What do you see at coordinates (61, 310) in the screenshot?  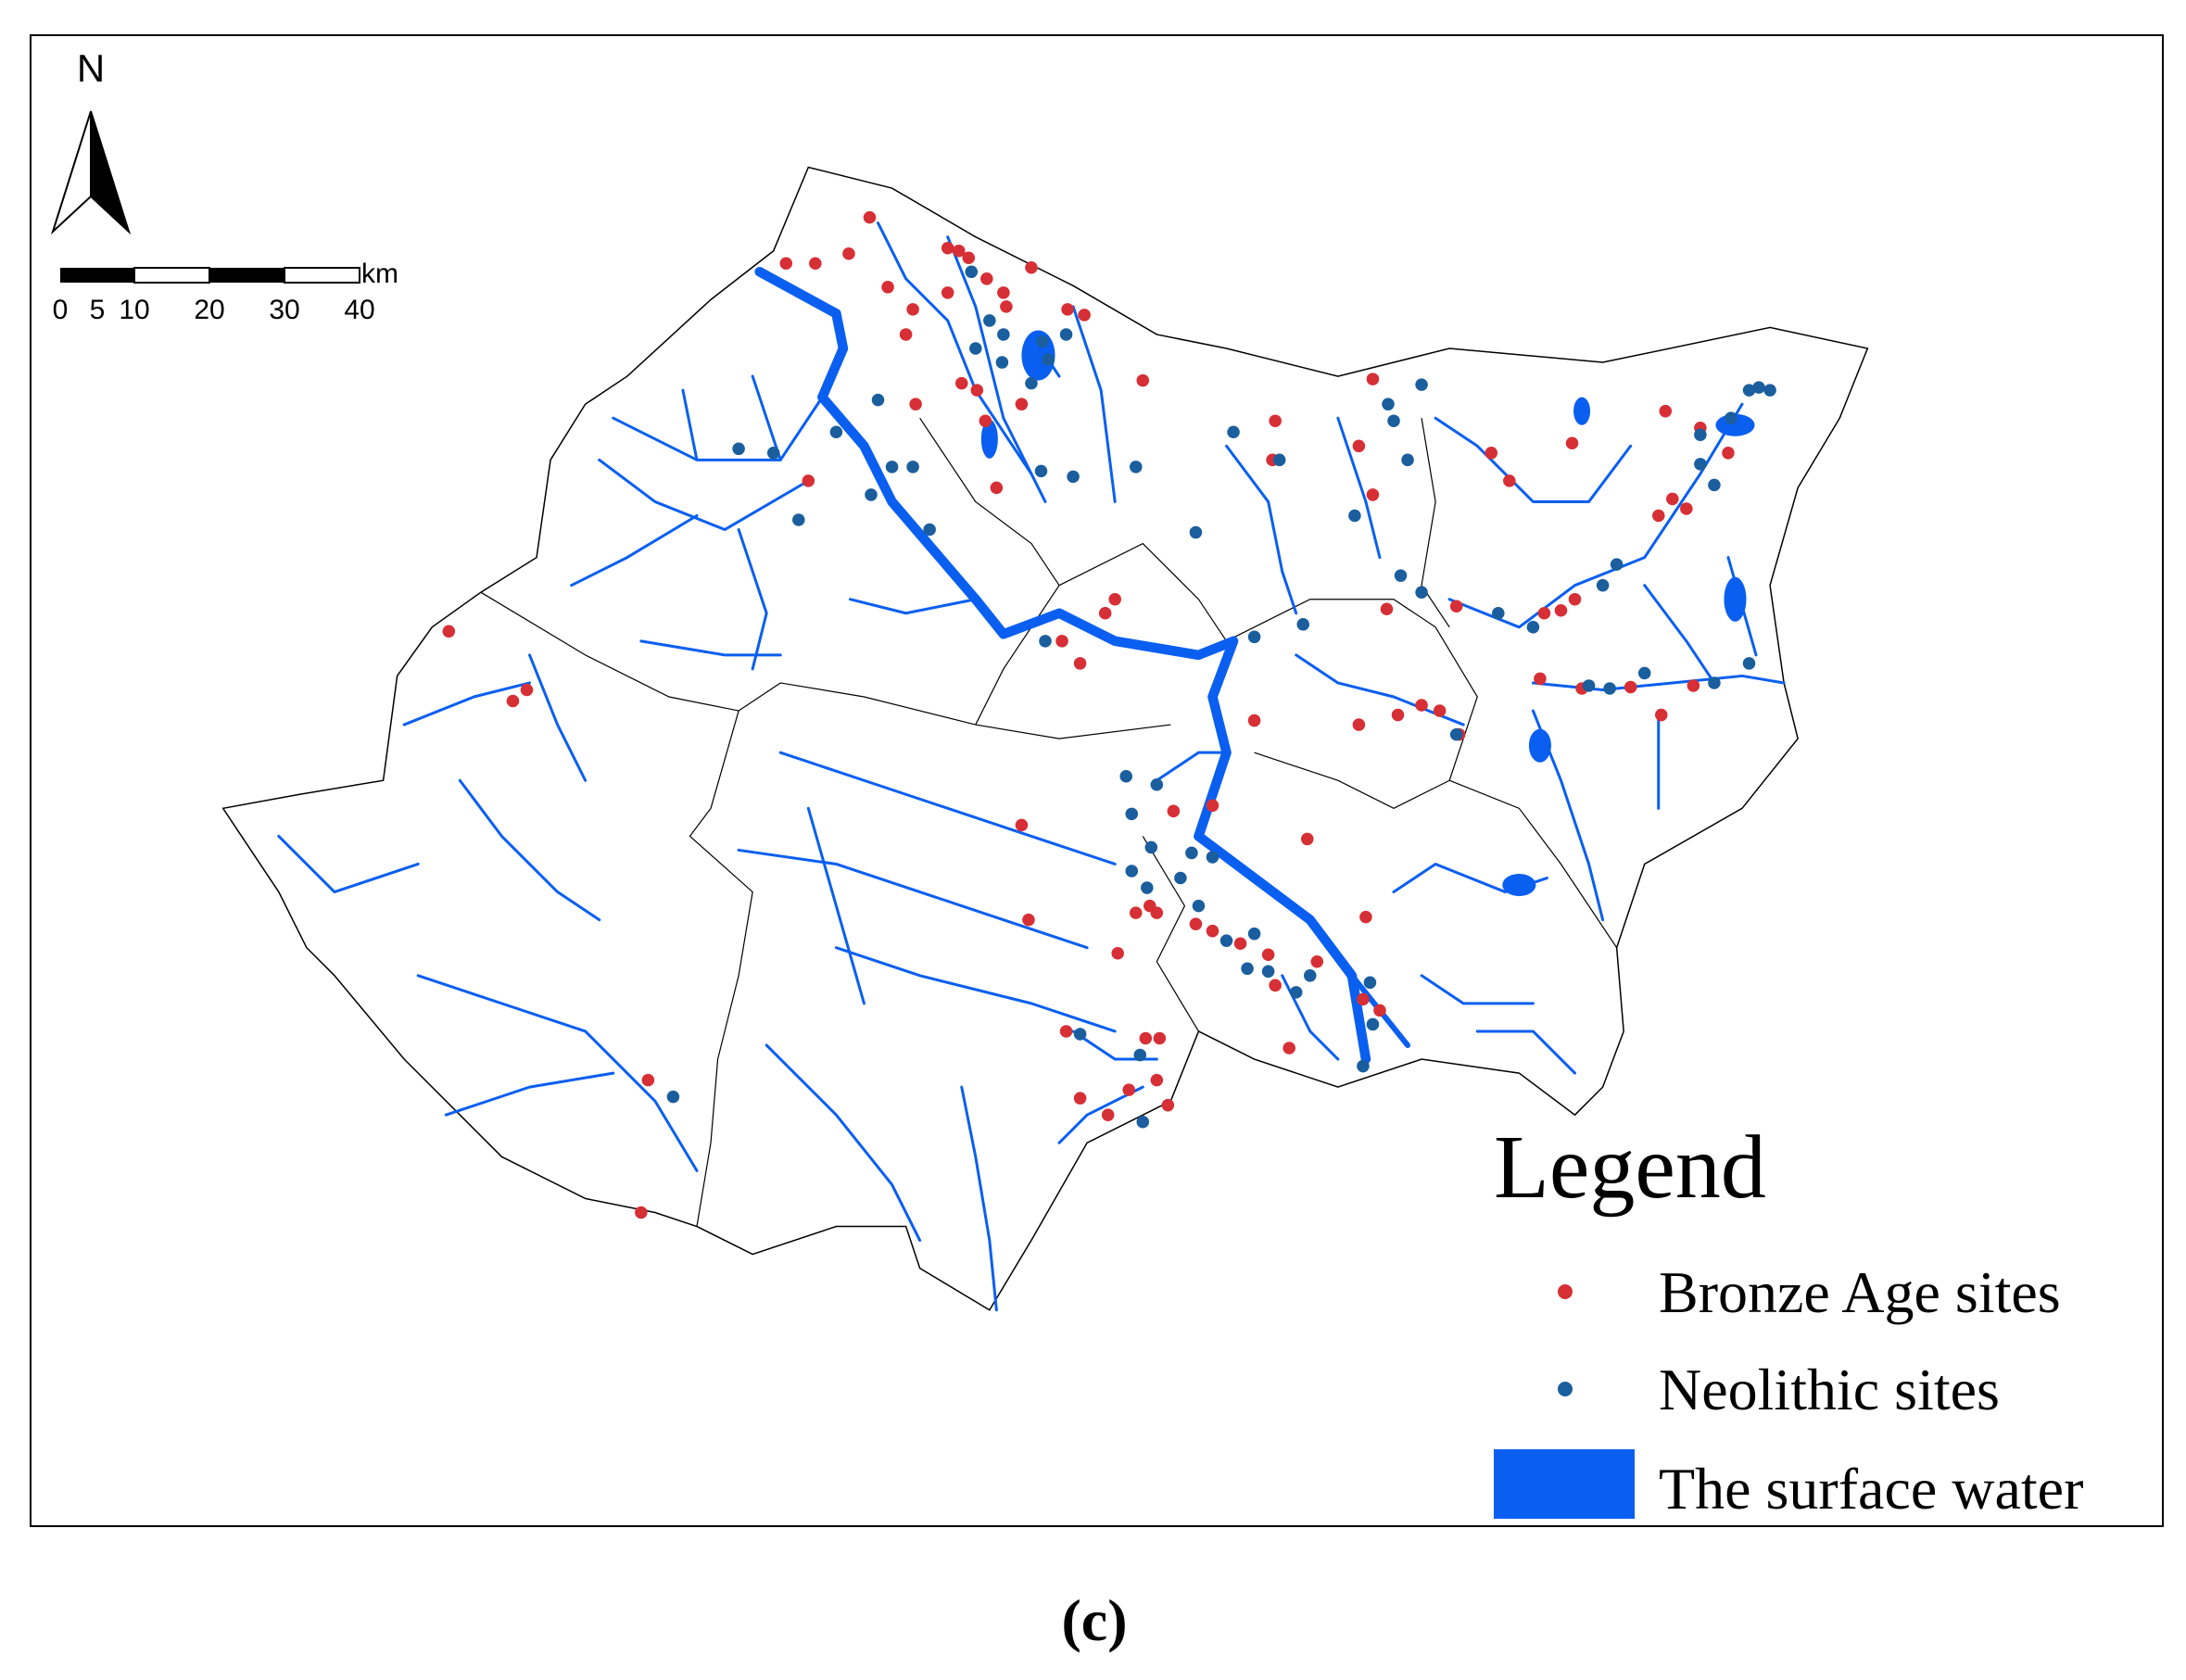 I see `scale-label: 0` at bounding box center [61, 310].